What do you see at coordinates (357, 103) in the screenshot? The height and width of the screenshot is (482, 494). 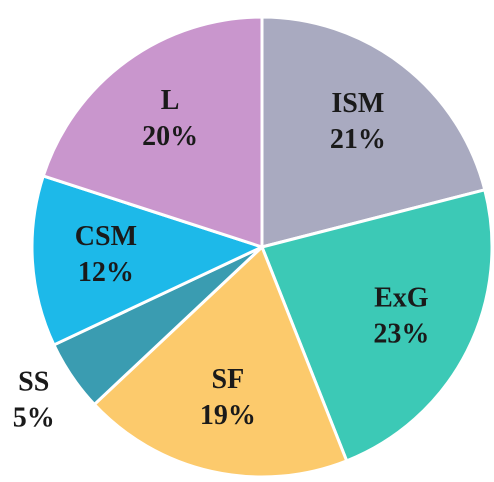 I see `slice-label: ISM` at bounding box center [357, 103].